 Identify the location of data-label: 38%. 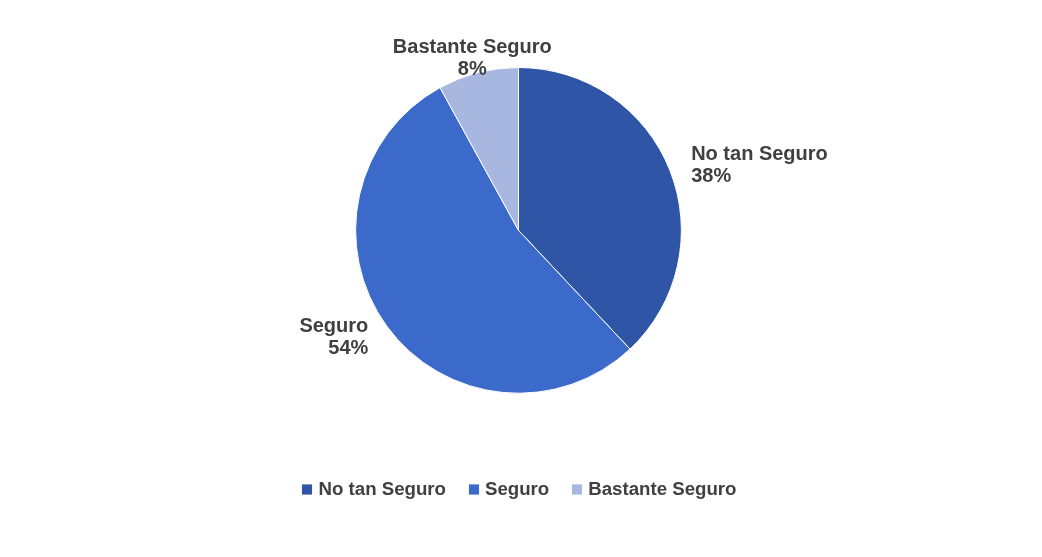
(711, 175).